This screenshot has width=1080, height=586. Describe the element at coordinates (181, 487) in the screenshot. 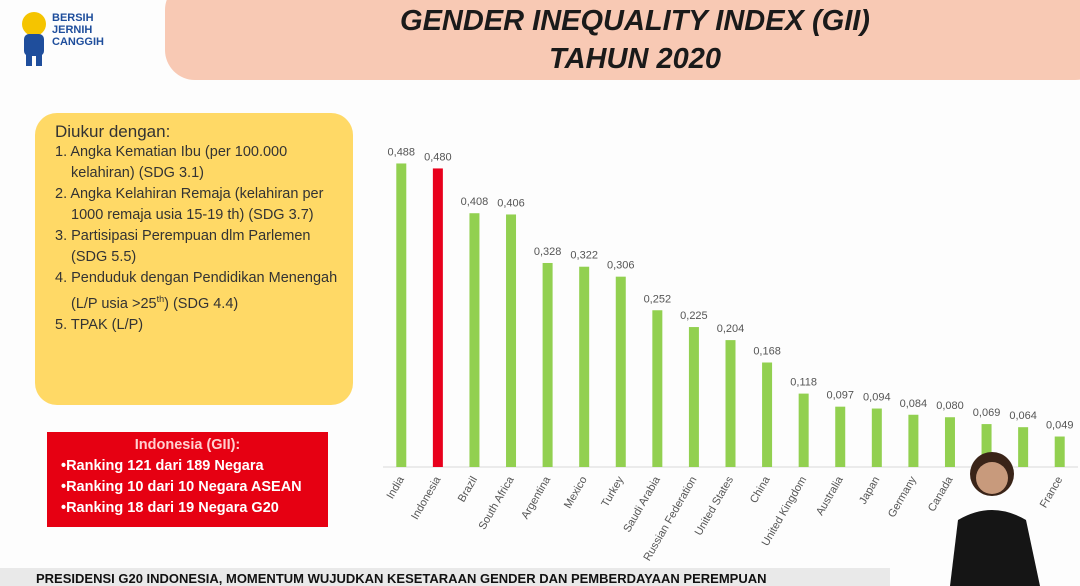

I see `indonesia-item: •Ranking 10 dari 10 Negara ASEAN` at that location.